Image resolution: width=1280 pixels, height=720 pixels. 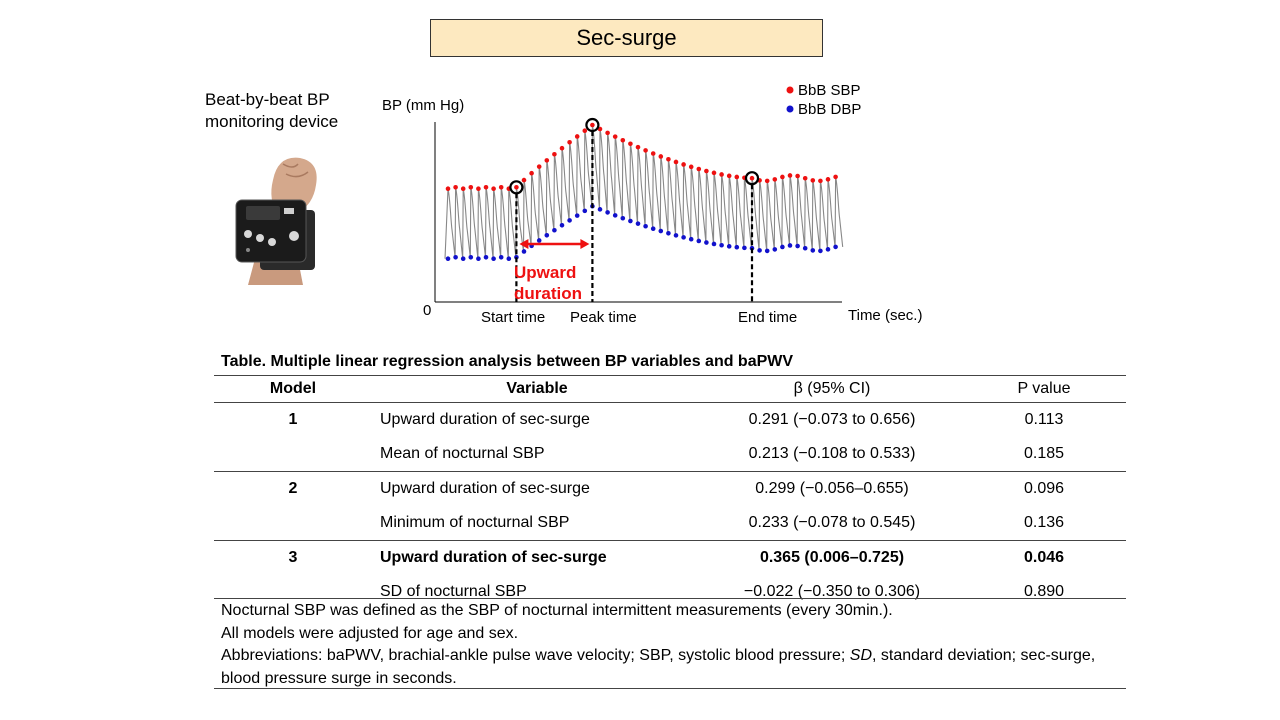 I want to click on note-sd-abbrev: SD, so click(x=860, y=655).